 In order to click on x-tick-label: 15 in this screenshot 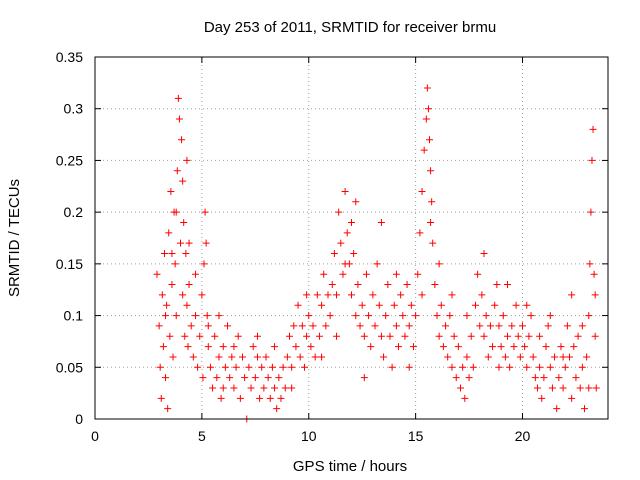, I will do `click(416, 436)`.